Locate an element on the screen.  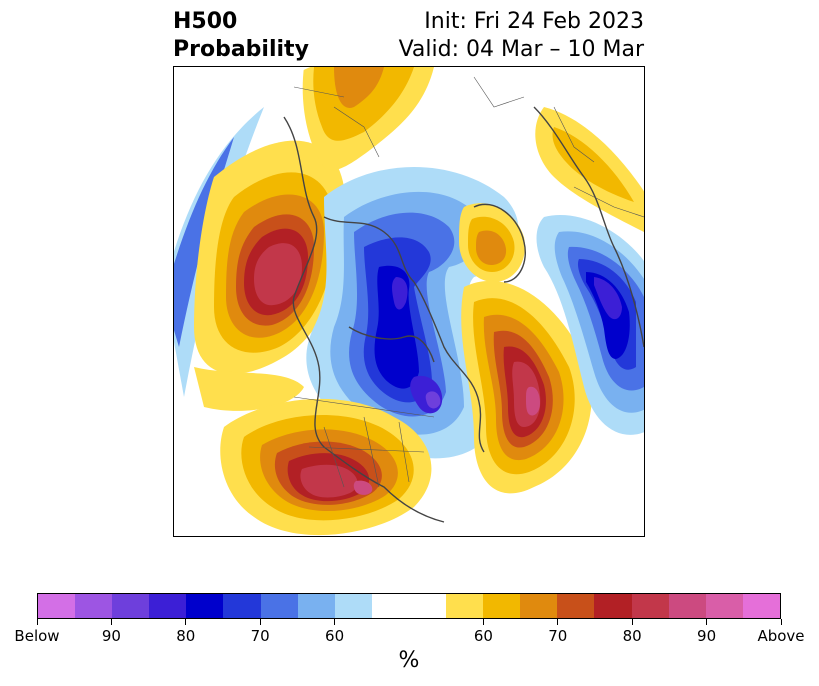
colorbar is located at coordinates (409, 606).